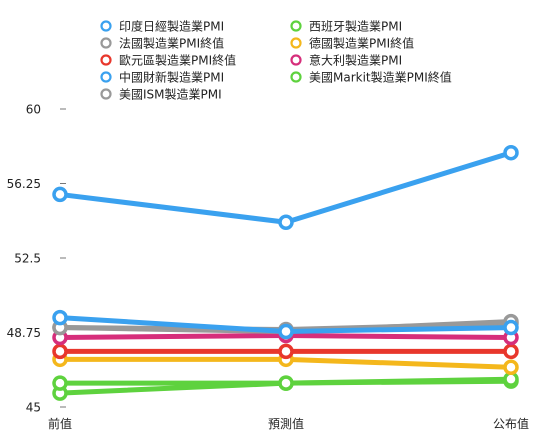 This screenshot has width=545, height=448. I want to click on legend-item: 西班牙製造業PMI, so click(346, 27).